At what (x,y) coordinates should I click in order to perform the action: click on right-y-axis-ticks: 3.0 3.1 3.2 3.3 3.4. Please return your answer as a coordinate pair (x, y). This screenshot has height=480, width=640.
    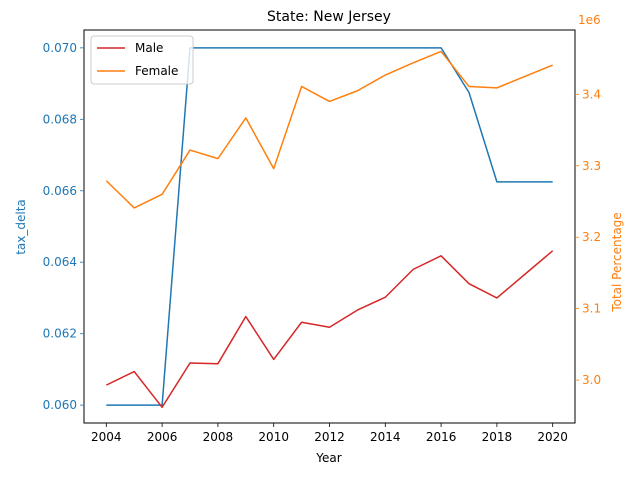
    Looking at the image, I should click on (588, 237).